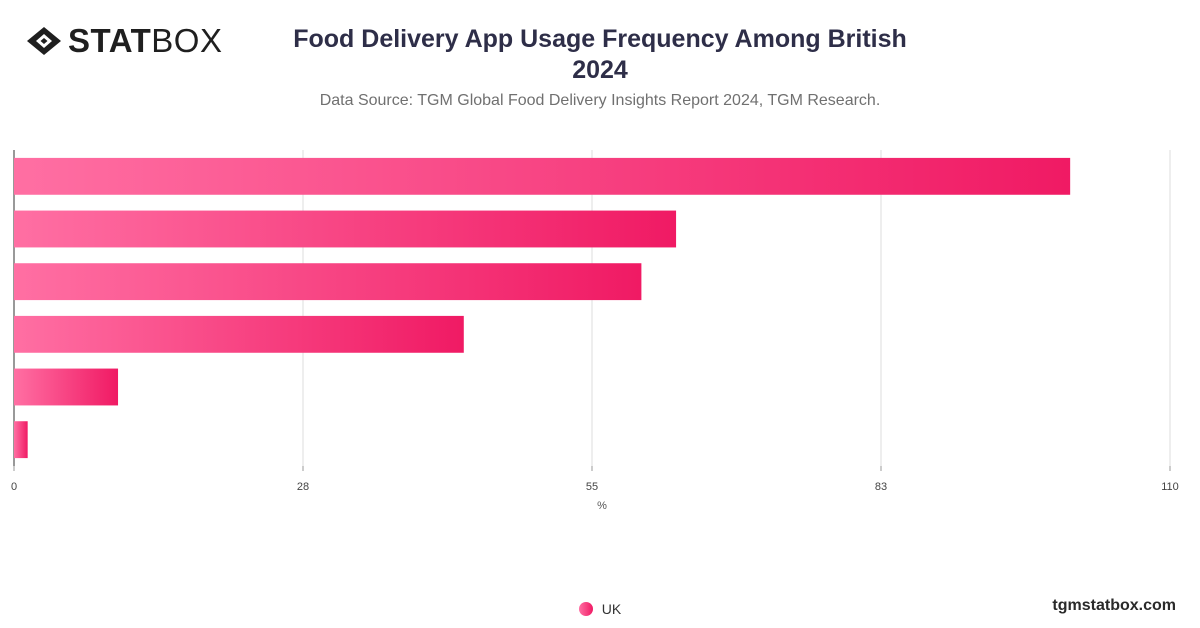 The width and height of the screenshot is (1200, 628). I want to click on x-tick-label: 28, so click(303, 487).